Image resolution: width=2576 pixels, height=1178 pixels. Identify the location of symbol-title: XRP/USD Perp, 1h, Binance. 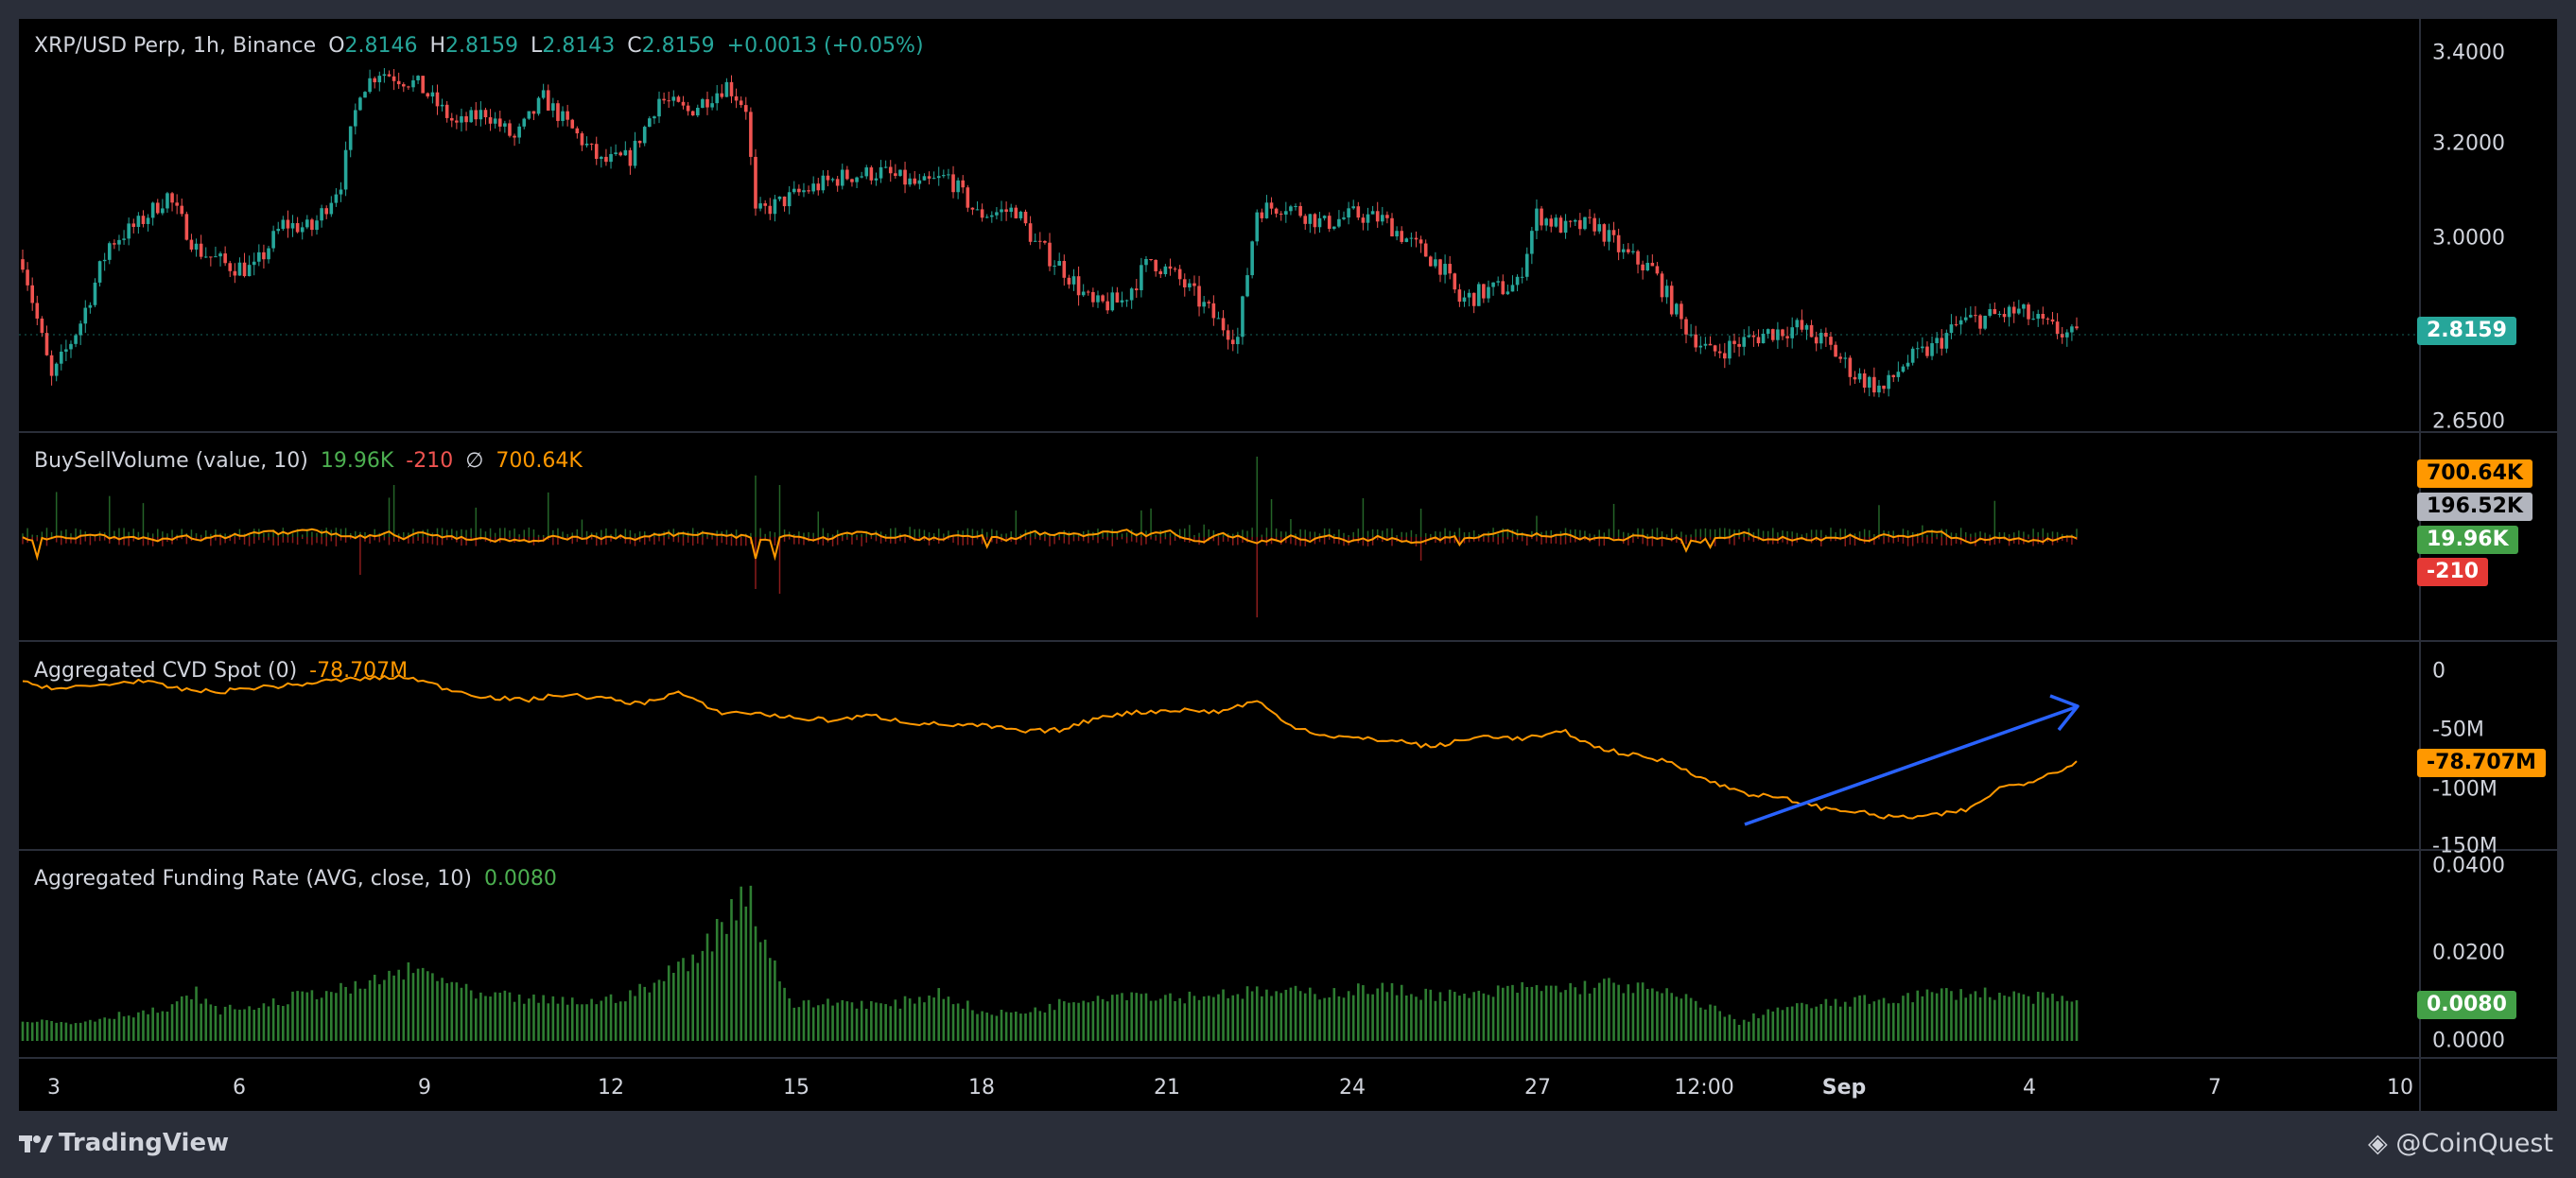
(175, 46).